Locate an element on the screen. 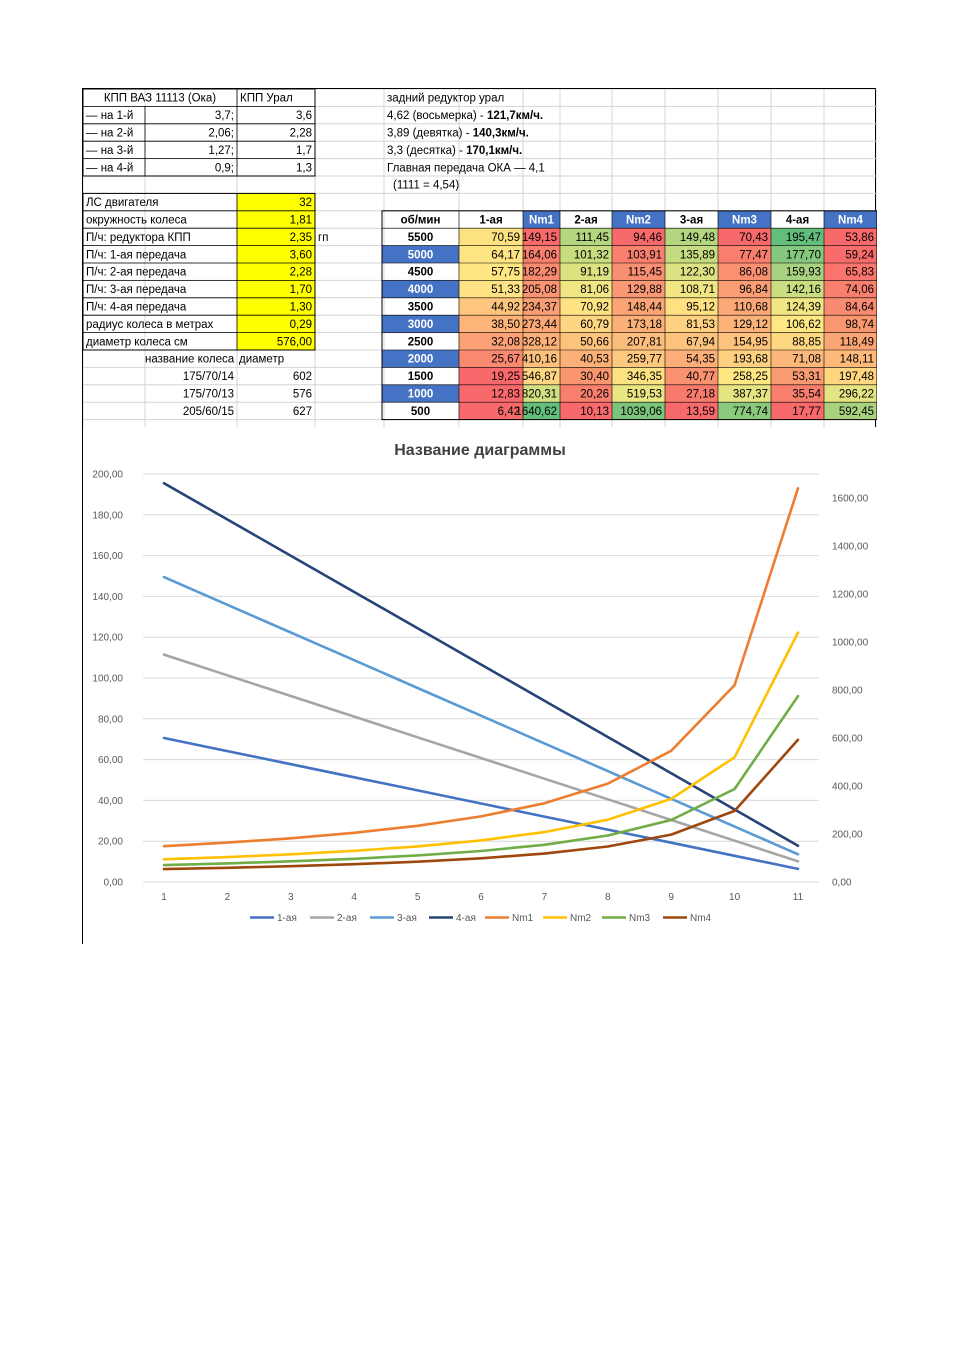 The width and height of the screenshot is (960, 1358). heat-cell-value: 20,26 is located at coordinates (594, 395).